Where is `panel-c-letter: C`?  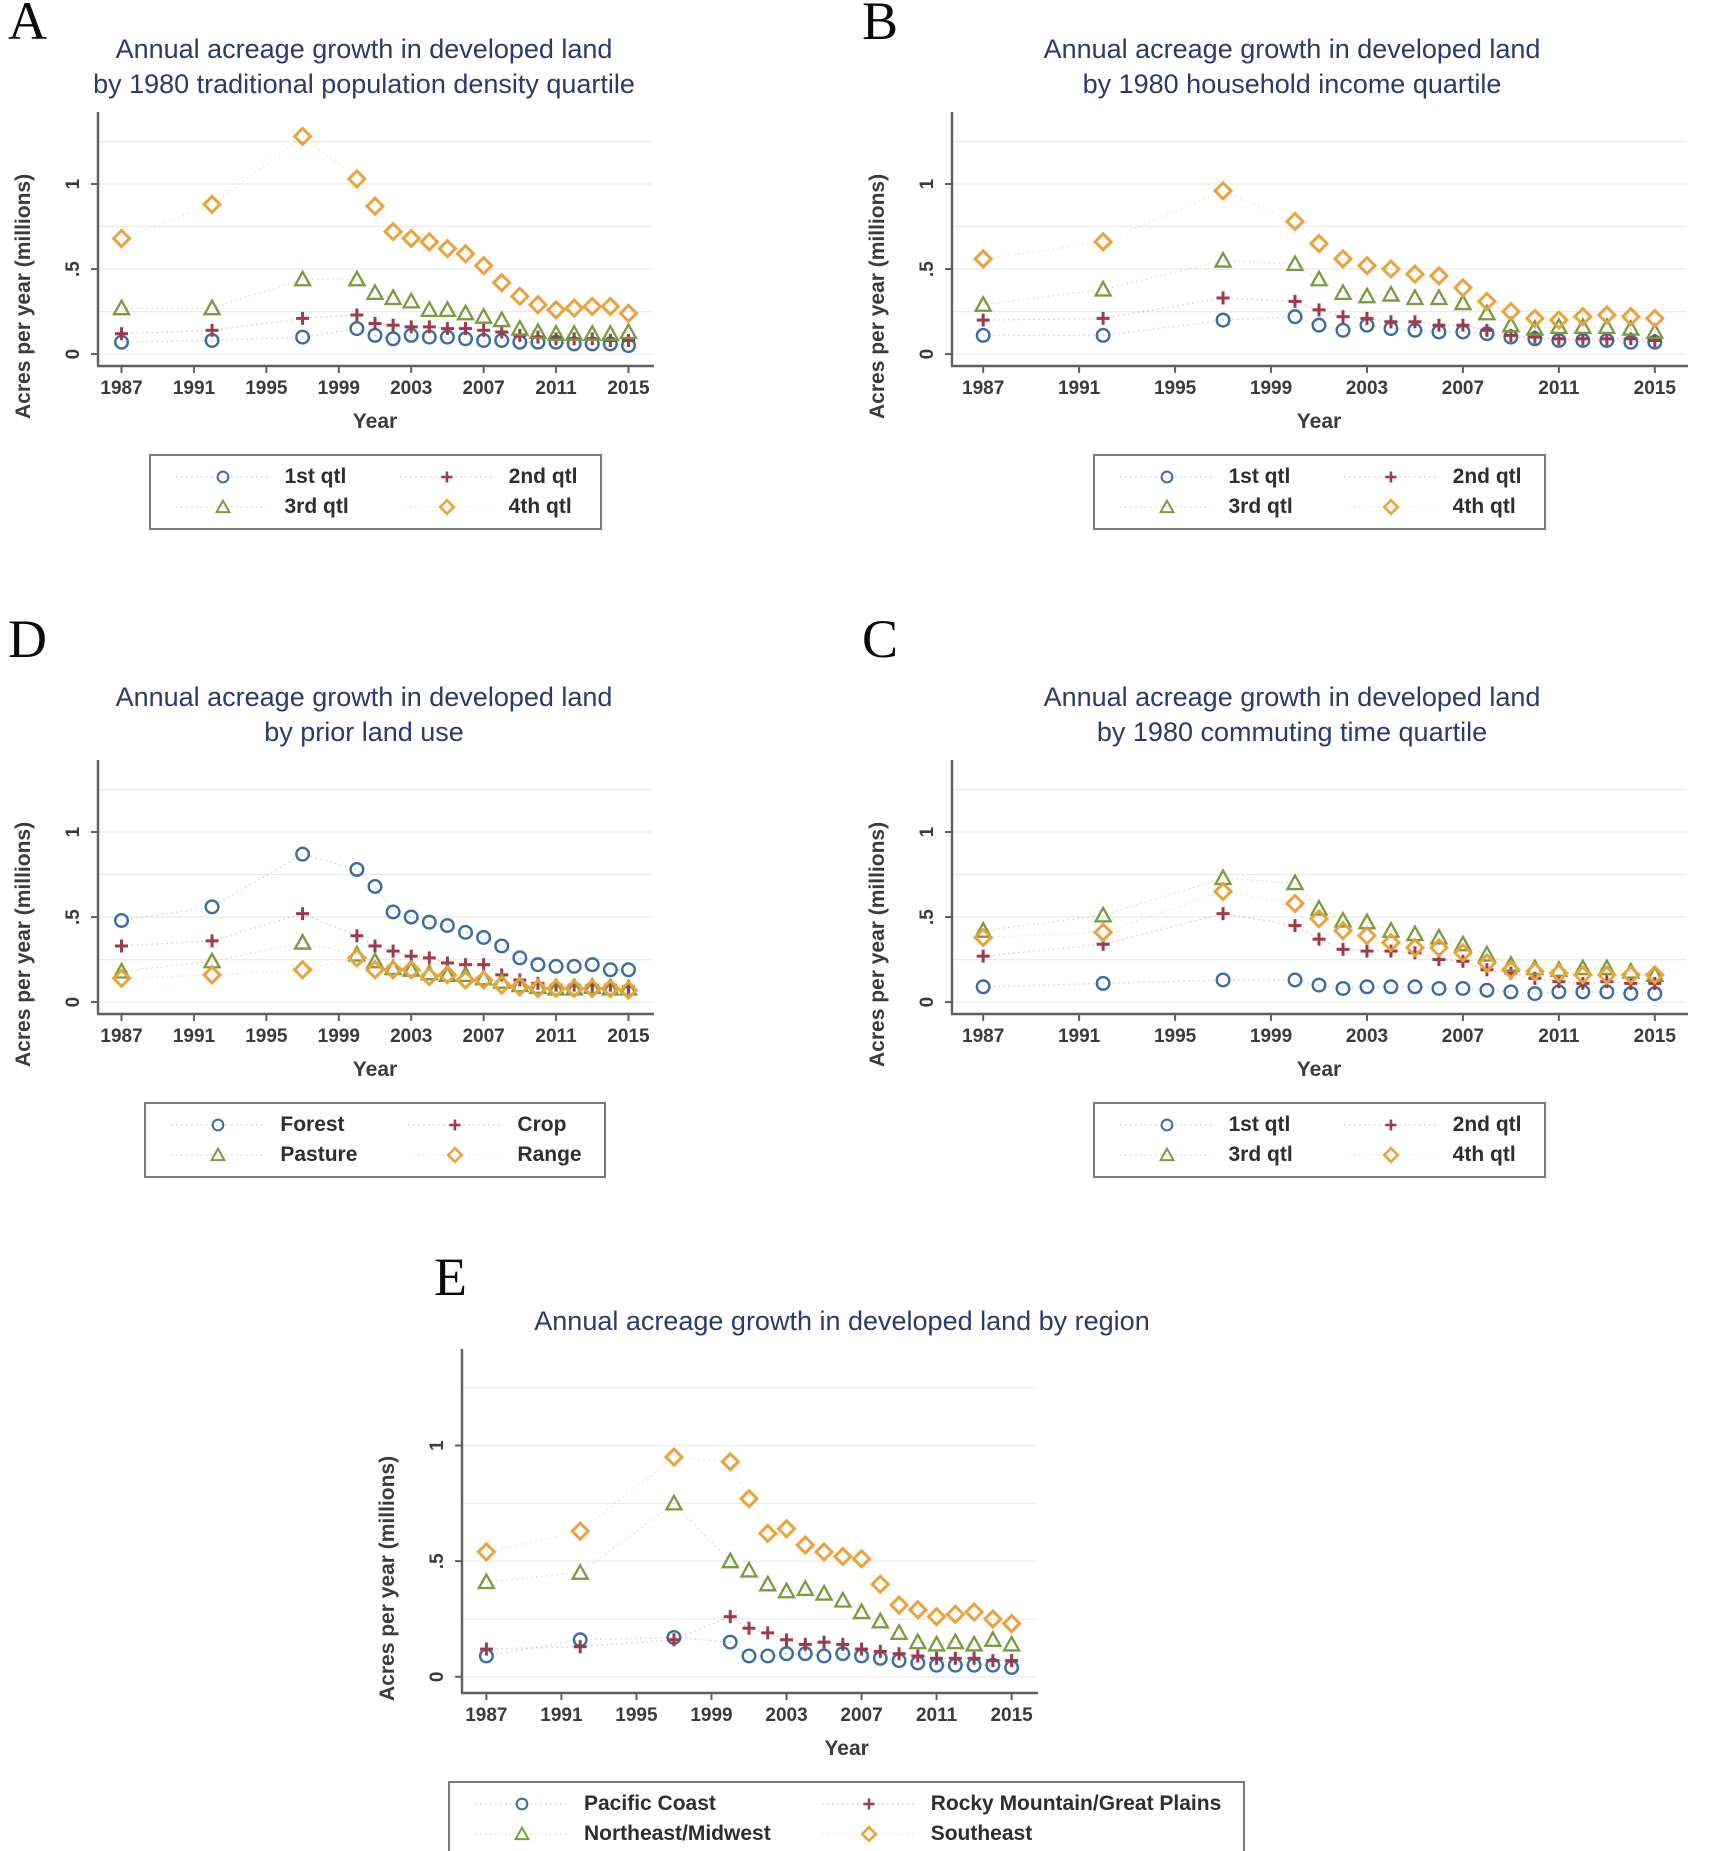
panel-c-letter: C is located at coordinates (880, 639).